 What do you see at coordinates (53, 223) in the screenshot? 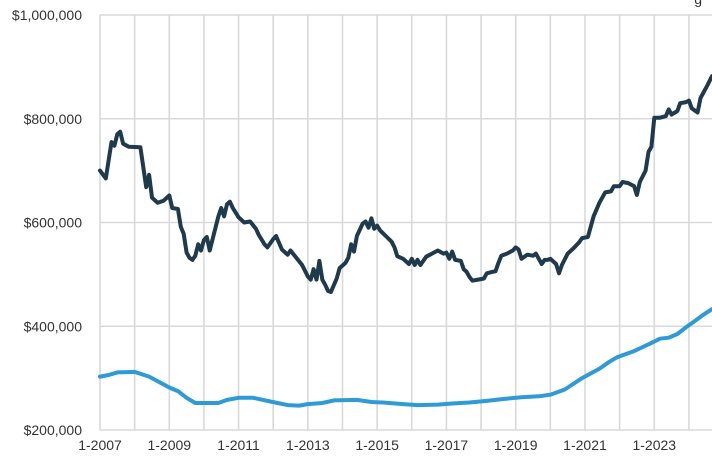
I see `y-tick-label: $600,000` at bounding box center [53, 223].